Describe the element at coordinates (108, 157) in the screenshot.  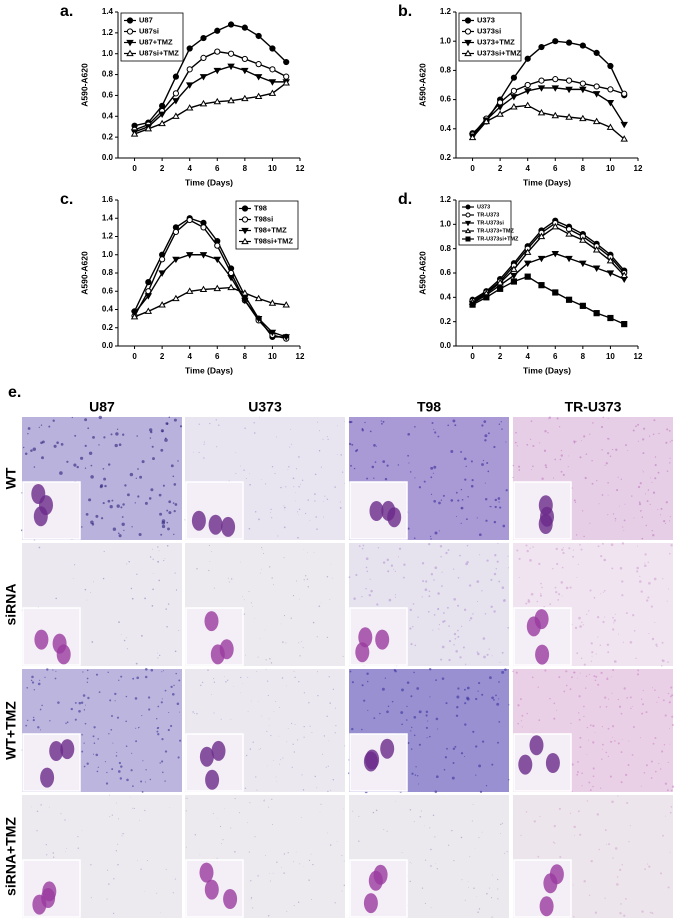
I see `y-tick-label: 0.0` at that location.